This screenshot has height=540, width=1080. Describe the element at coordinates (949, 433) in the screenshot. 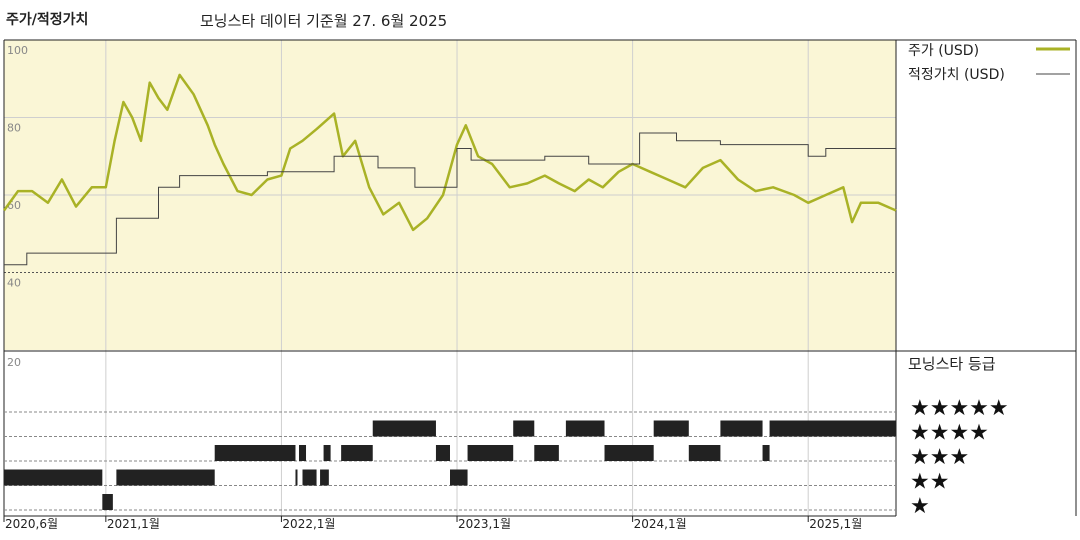

I see `rating-legend-stars-4: ★★★★` at that location.